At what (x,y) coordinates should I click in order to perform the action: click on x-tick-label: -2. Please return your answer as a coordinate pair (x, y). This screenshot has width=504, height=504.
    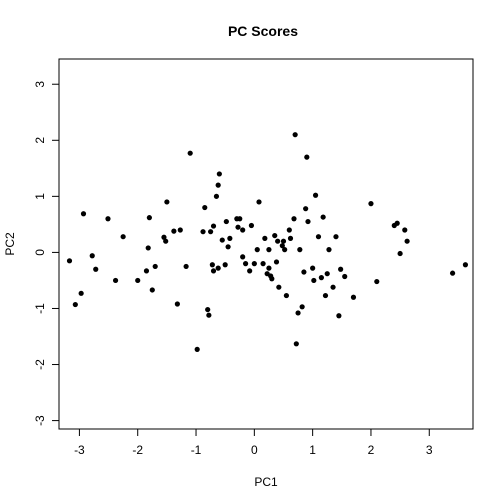
    Looking at the image, I should click on (137, 450).